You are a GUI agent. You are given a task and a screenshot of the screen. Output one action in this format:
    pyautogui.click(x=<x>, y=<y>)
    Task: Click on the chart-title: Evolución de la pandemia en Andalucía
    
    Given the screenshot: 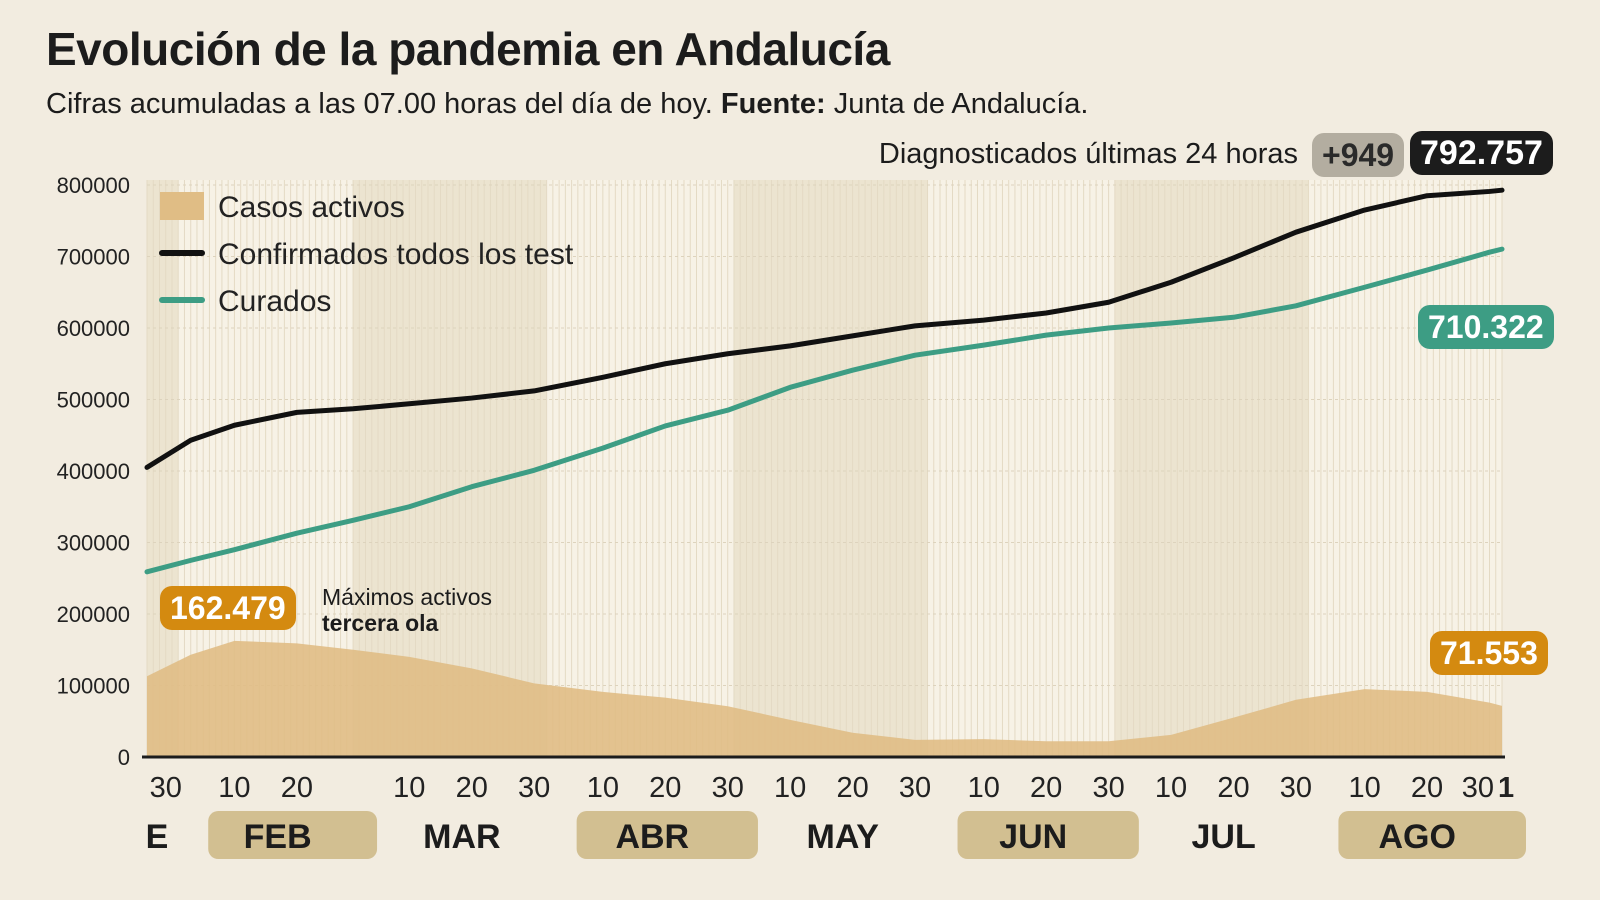 What is the action you would take?
    pyautogui.click(x=468, y=49)
    